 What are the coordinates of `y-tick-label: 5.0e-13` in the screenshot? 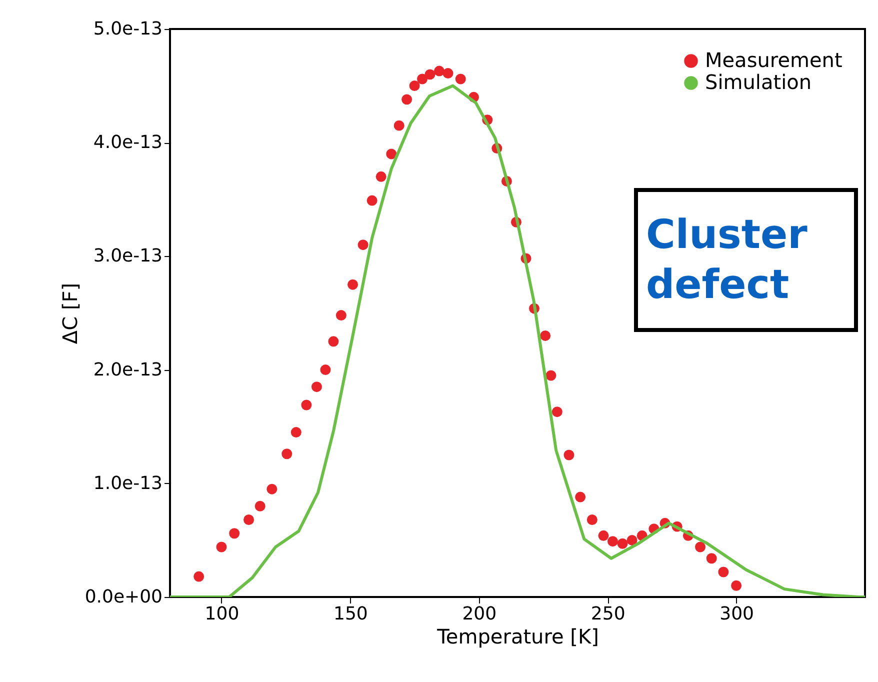 It's located at (127, 29).